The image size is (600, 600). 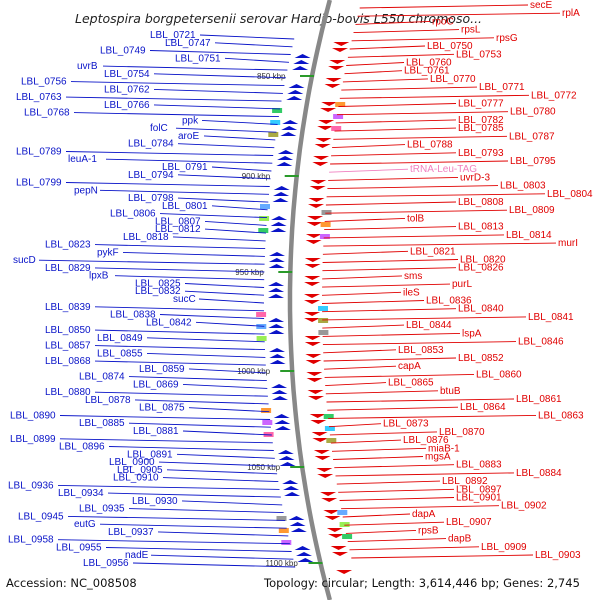 I want to click on left-gene-label: LBL_0754, so click(x=127, y=74).